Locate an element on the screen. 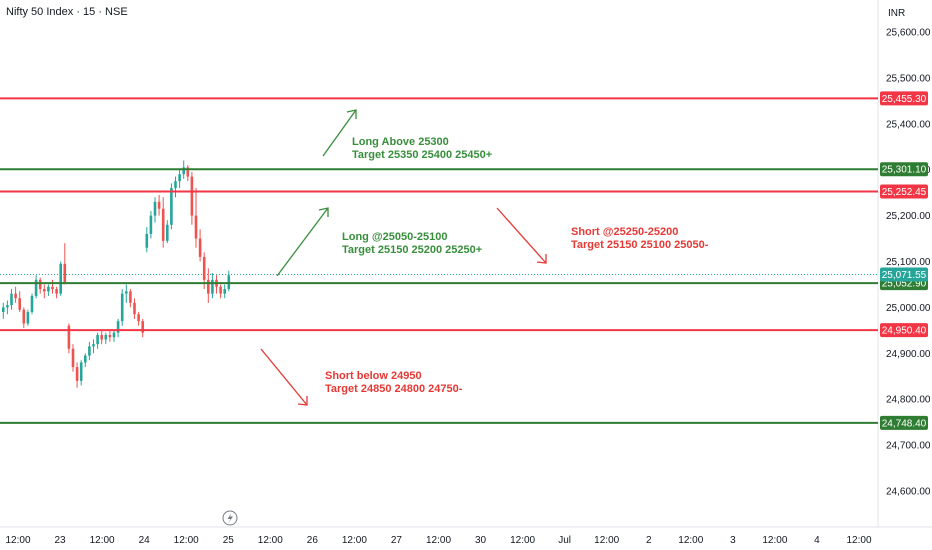  currency-label: INR is located at coordinates (897, 13).